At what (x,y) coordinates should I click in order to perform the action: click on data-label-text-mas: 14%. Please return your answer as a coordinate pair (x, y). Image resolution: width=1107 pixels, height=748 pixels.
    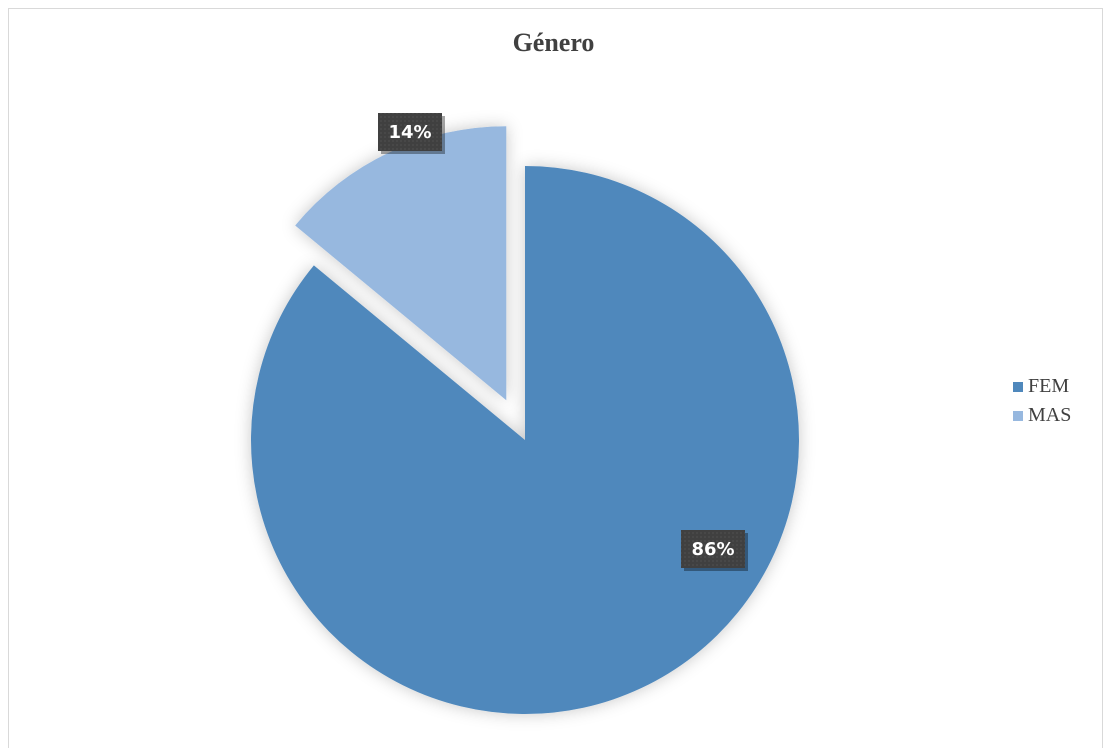
    Looking at the image, I should click on (409, 132).